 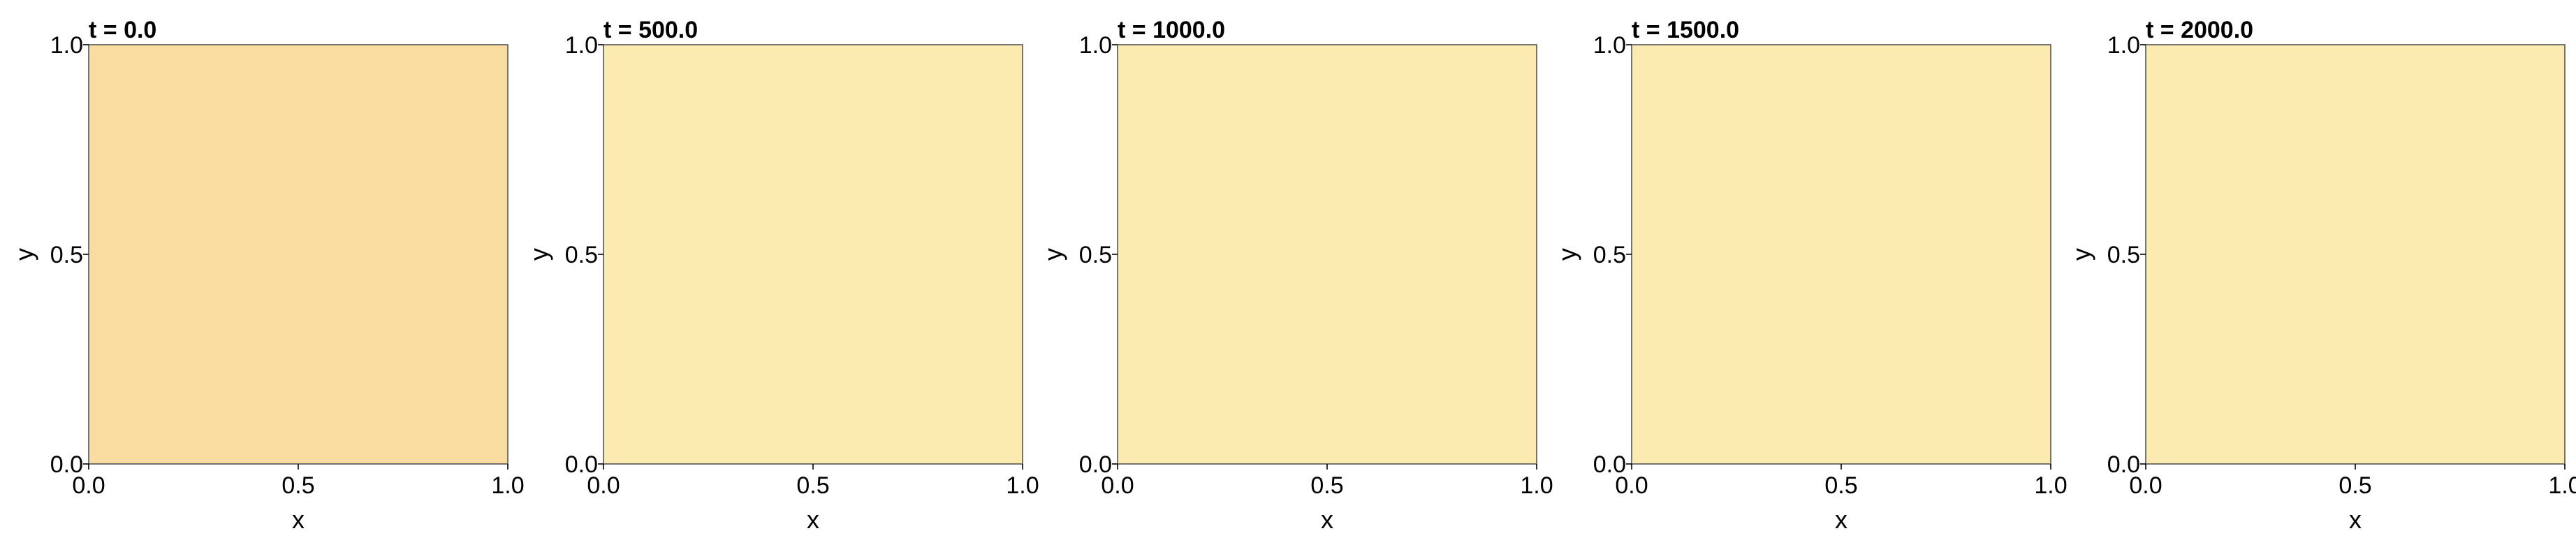 I want to click on panel-title: t = 1000.0, so click(x=1171, y=30).